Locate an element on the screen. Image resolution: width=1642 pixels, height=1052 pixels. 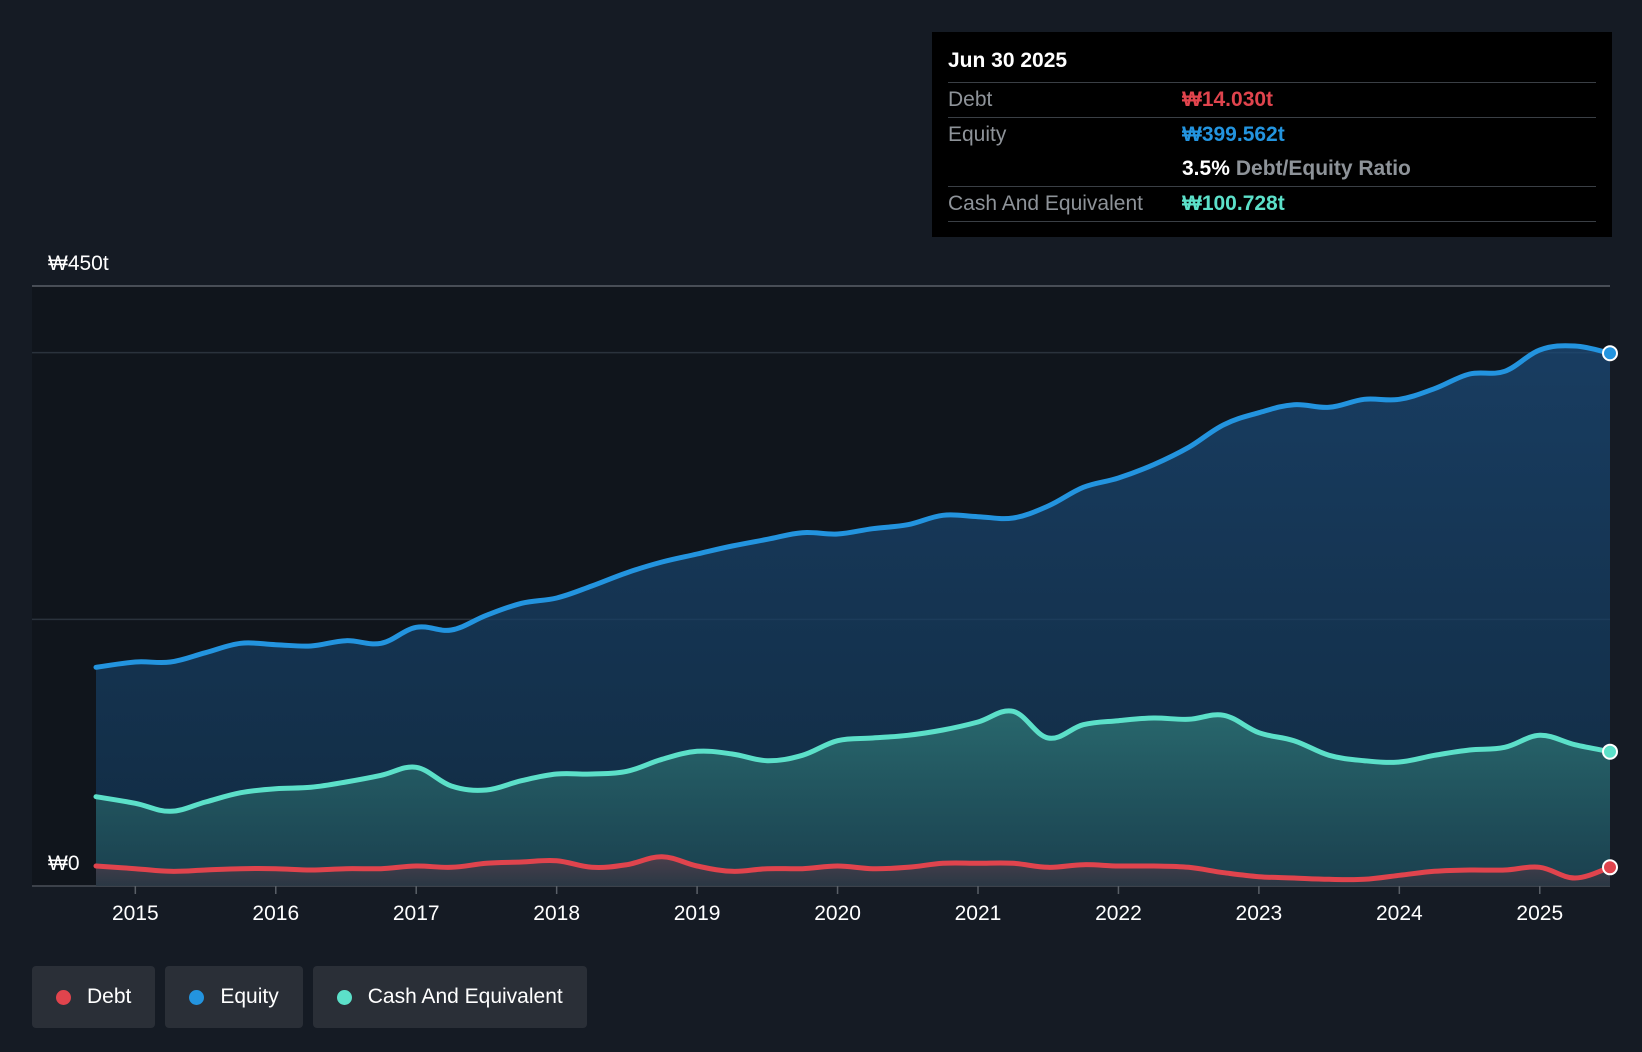
legend-label-cash: Cash And Equivalent is located at coordinates (465, 996).